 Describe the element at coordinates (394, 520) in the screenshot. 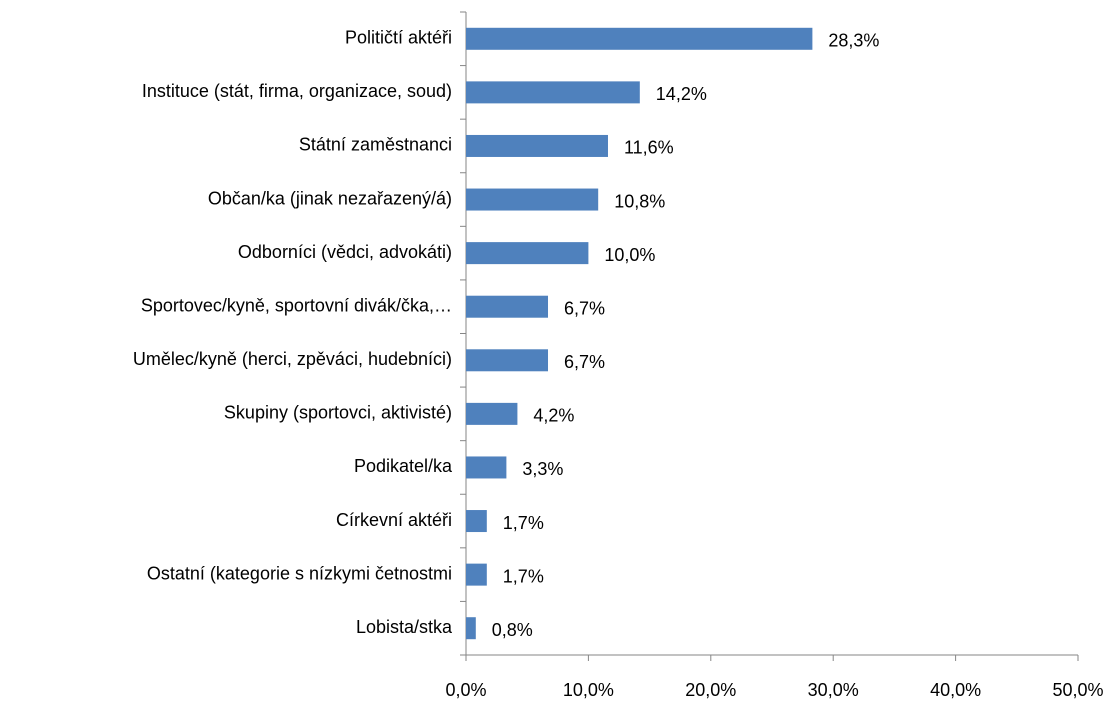

I see `category-label: Církevní aktéři` at that location.